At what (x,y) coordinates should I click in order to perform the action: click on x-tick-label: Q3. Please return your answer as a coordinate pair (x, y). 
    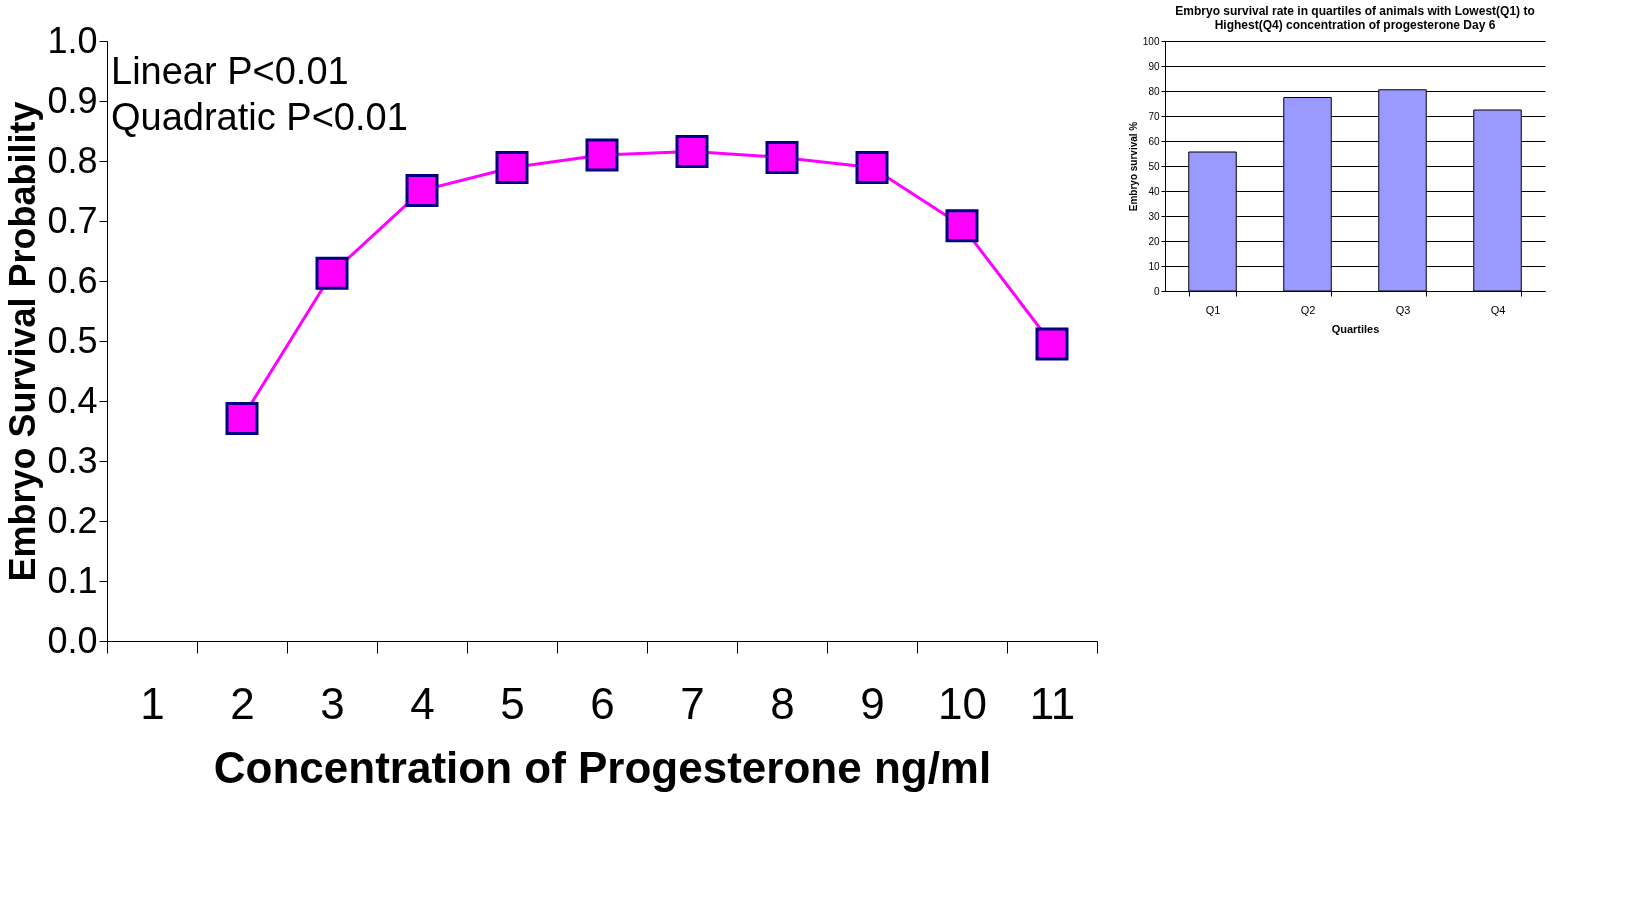
    Looking at the image, I should click on (1403, 309).